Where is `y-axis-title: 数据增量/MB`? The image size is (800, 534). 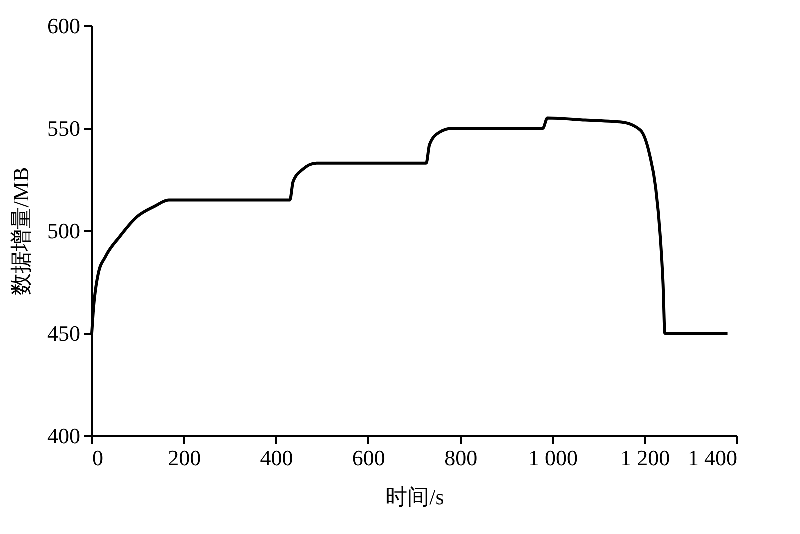 y-axis-title: 数据增量/MB is located at coordinates (21, 231).